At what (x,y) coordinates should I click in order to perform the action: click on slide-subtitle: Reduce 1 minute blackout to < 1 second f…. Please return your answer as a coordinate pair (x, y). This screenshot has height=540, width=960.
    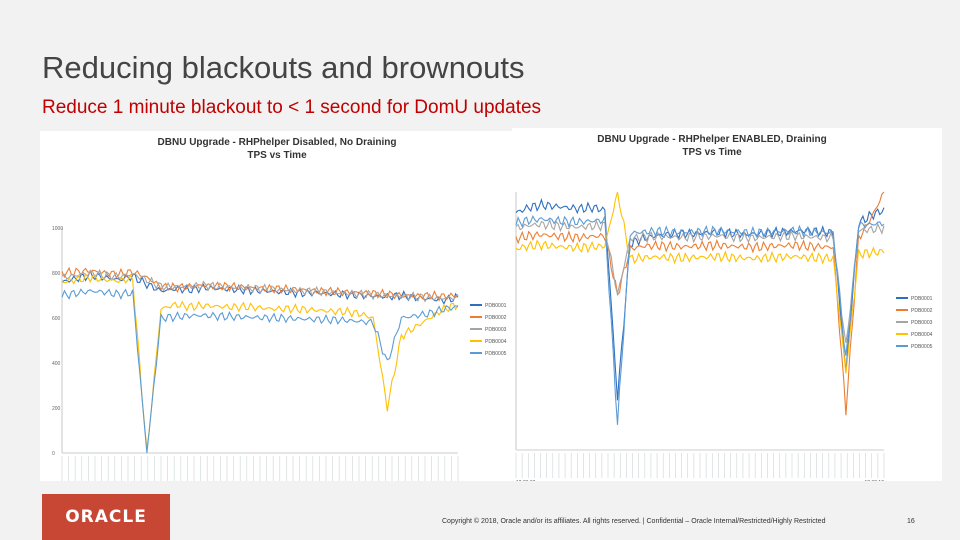
    Looking at the image, I should click on (292, 107).